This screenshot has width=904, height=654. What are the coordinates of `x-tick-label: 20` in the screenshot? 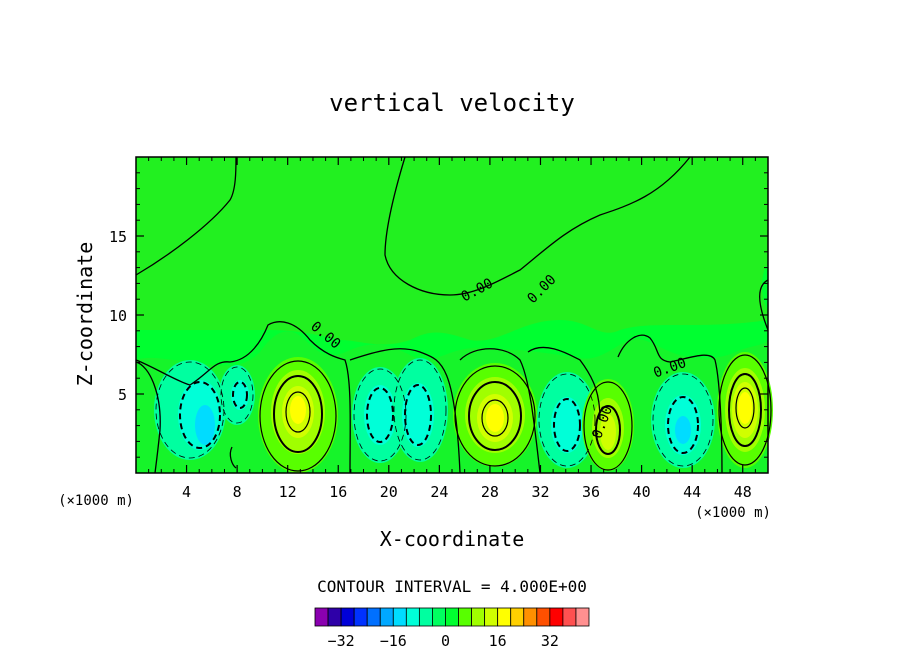 It's located at (389, 492).